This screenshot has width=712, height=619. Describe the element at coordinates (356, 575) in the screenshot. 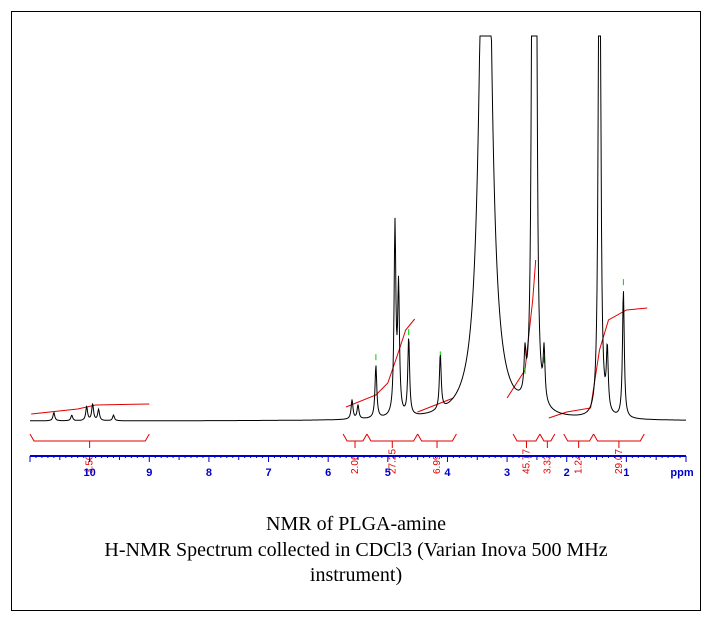

I see `figure-caption-line2: instrument)` at that location.